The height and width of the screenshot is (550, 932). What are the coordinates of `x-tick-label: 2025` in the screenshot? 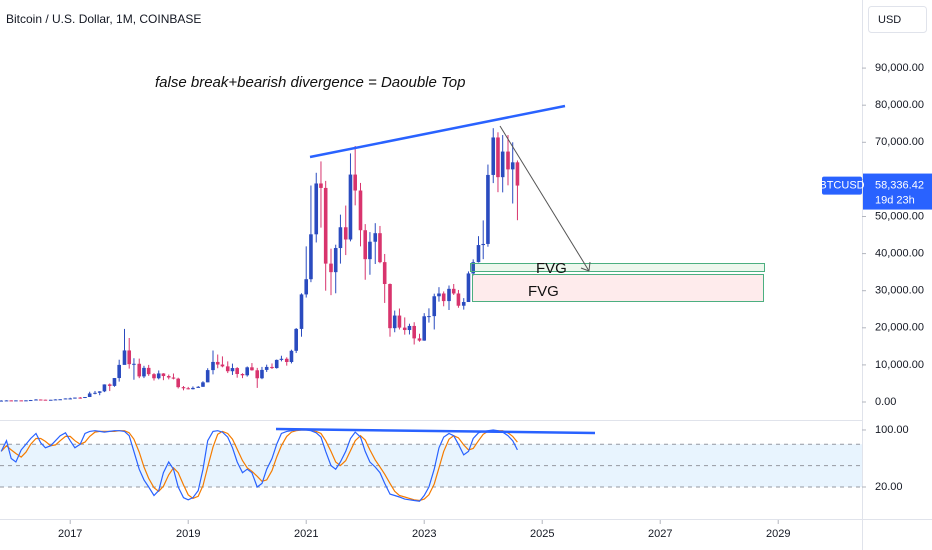 It's located at (542, 534).